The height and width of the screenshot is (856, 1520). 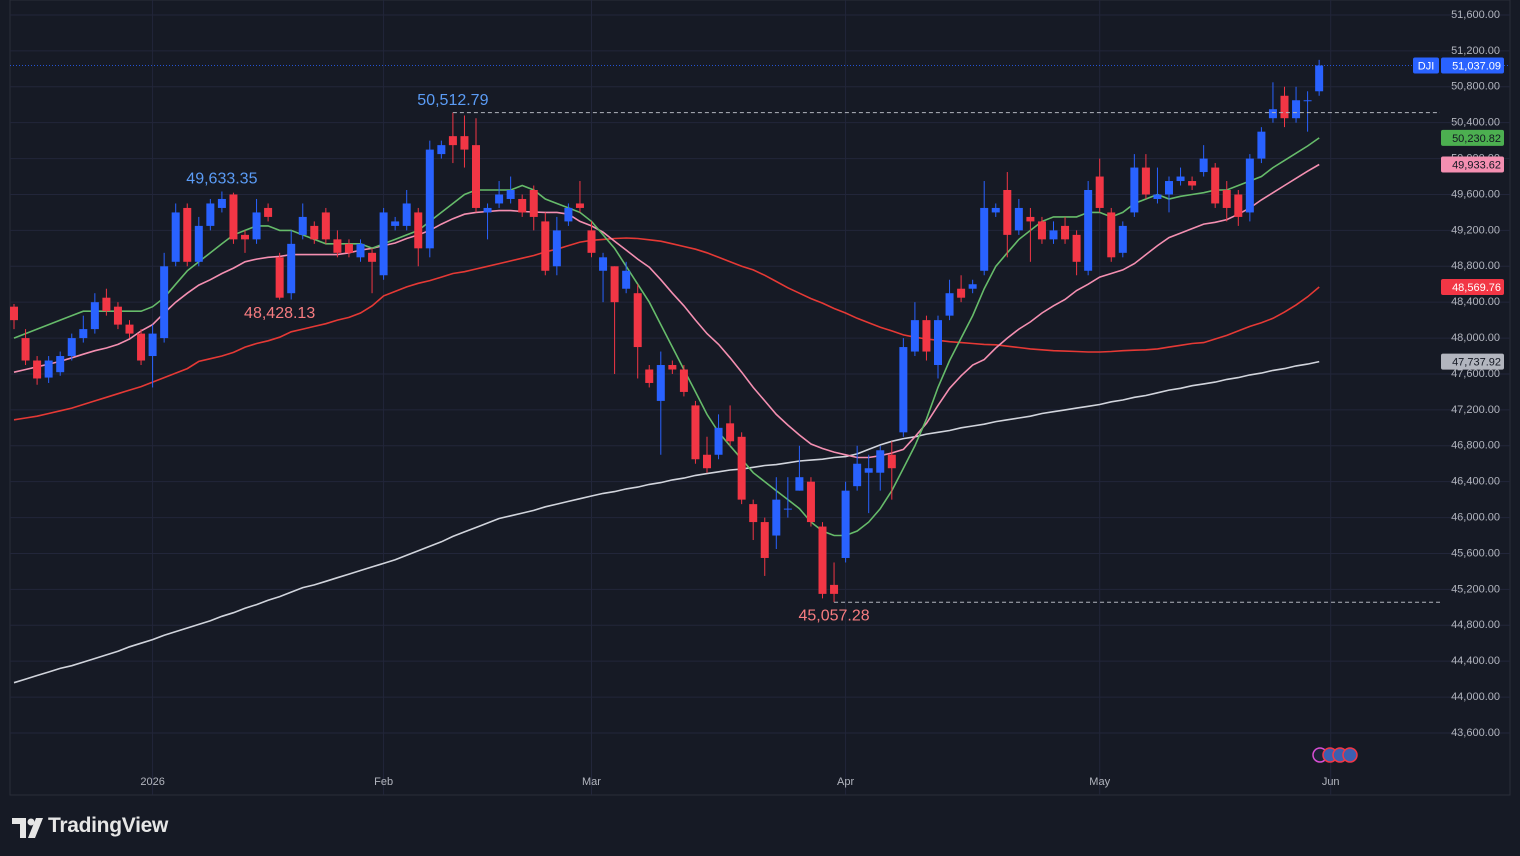 What do you see at coordinates (1475, 625) in the screenshot?
I see `y-tick-label: 44,800.00` at bounding box center [1475, 625].